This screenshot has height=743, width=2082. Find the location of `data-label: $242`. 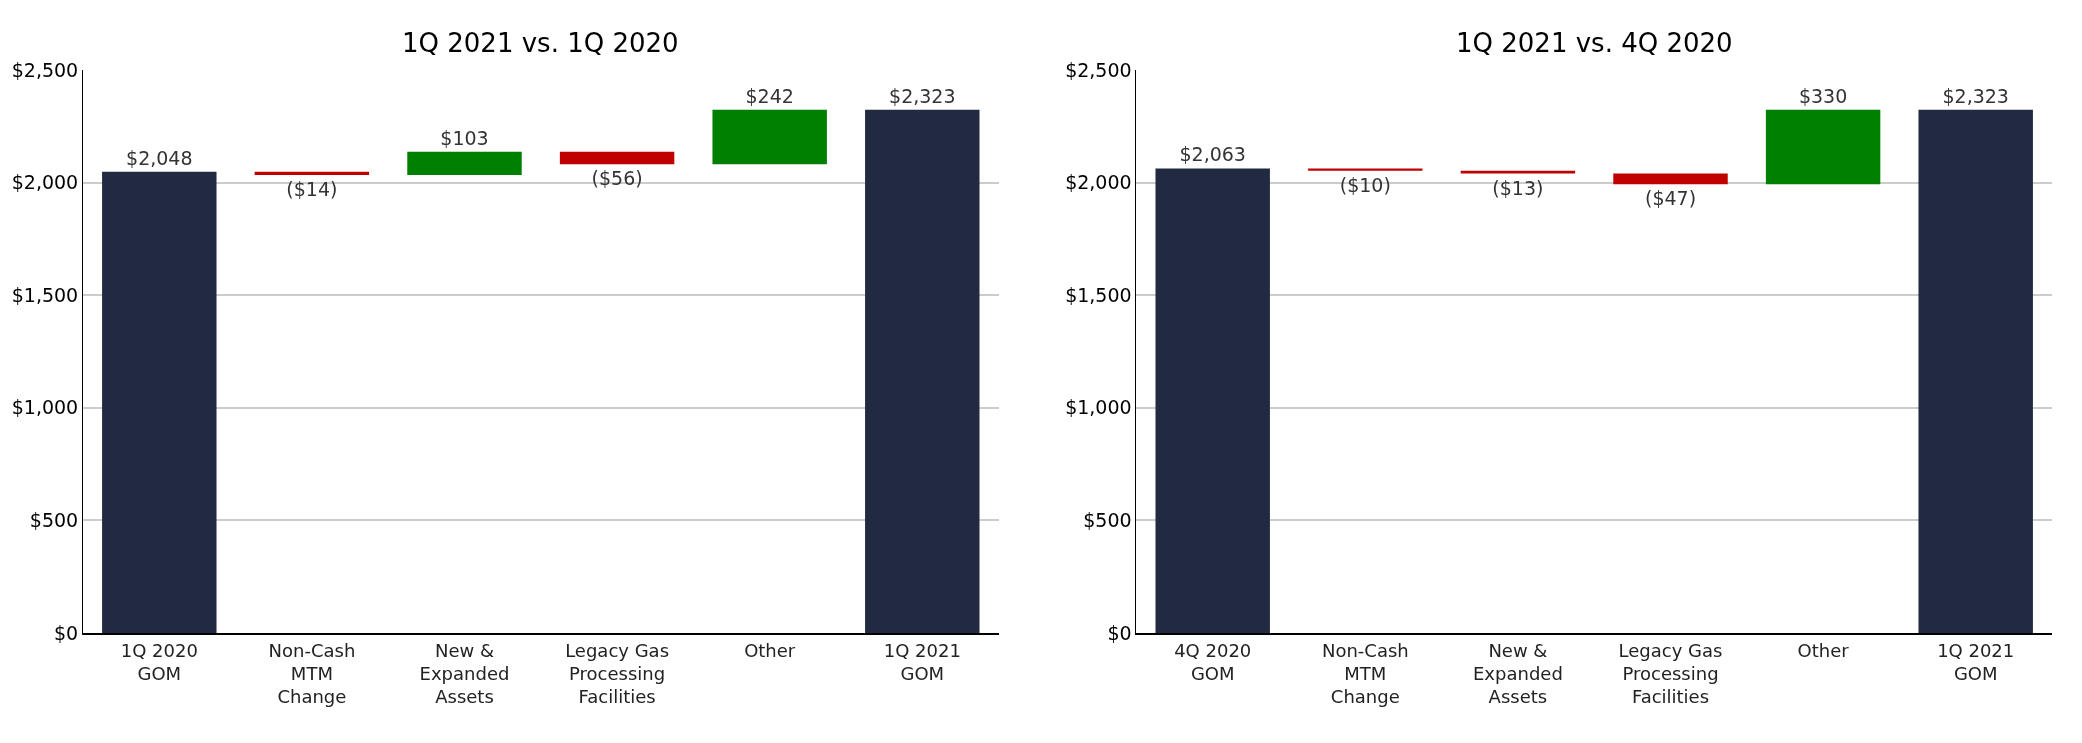

data-label: $242 is located at coordinates (769, 95).